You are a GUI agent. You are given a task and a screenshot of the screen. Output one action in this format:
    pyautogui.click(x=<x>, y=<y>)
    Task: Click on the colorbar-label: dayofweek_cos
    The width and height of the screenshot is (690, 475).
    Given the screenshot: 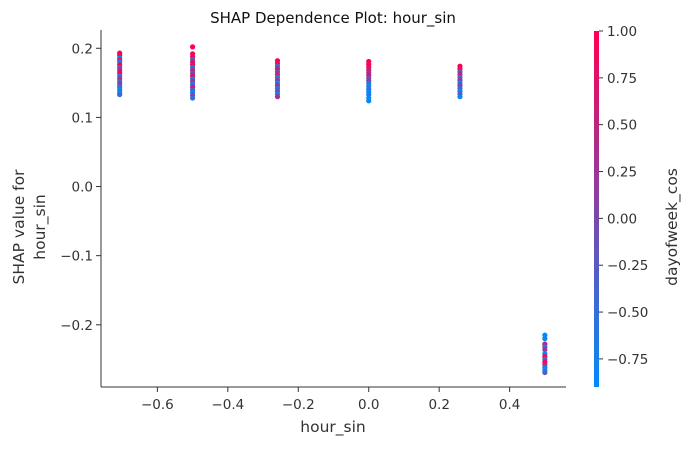 What is the action you would take?
    pyautogui.click(x=672, y=227)
    